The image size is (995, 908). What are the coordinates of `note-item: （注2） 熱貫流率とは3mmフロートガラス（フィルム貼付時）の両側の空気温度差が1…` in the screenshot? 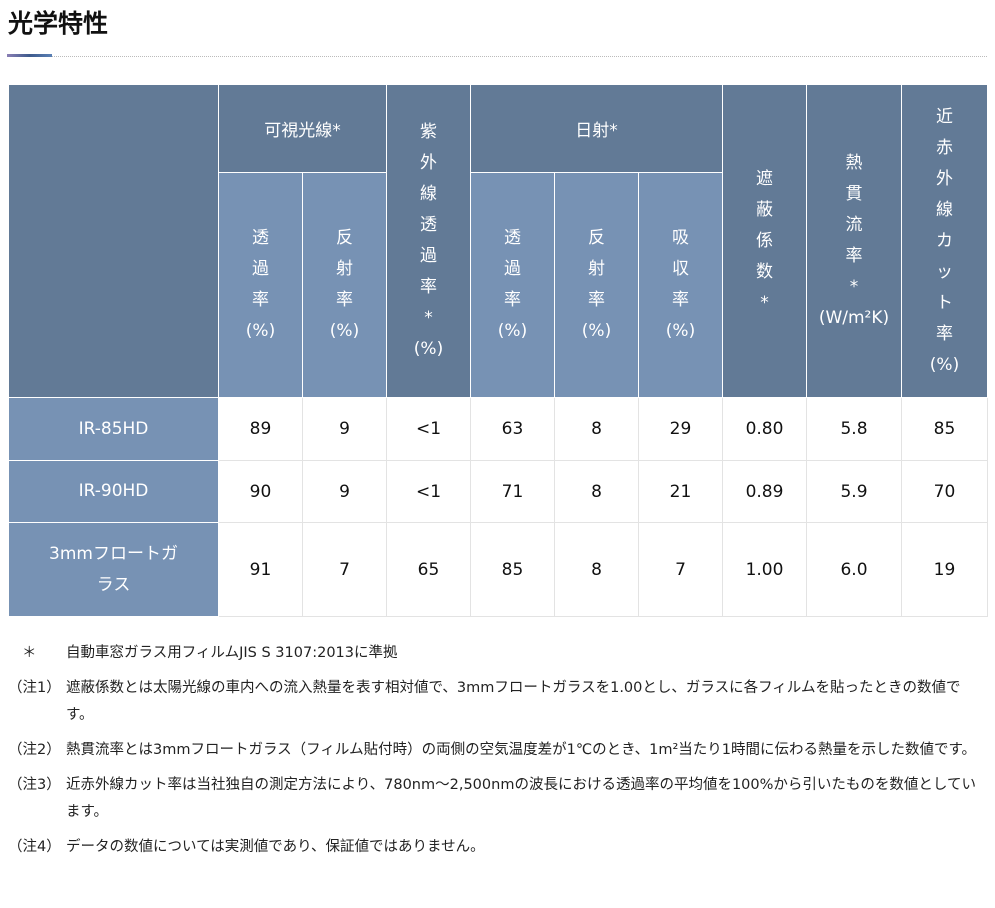 It's located at (497, 750).